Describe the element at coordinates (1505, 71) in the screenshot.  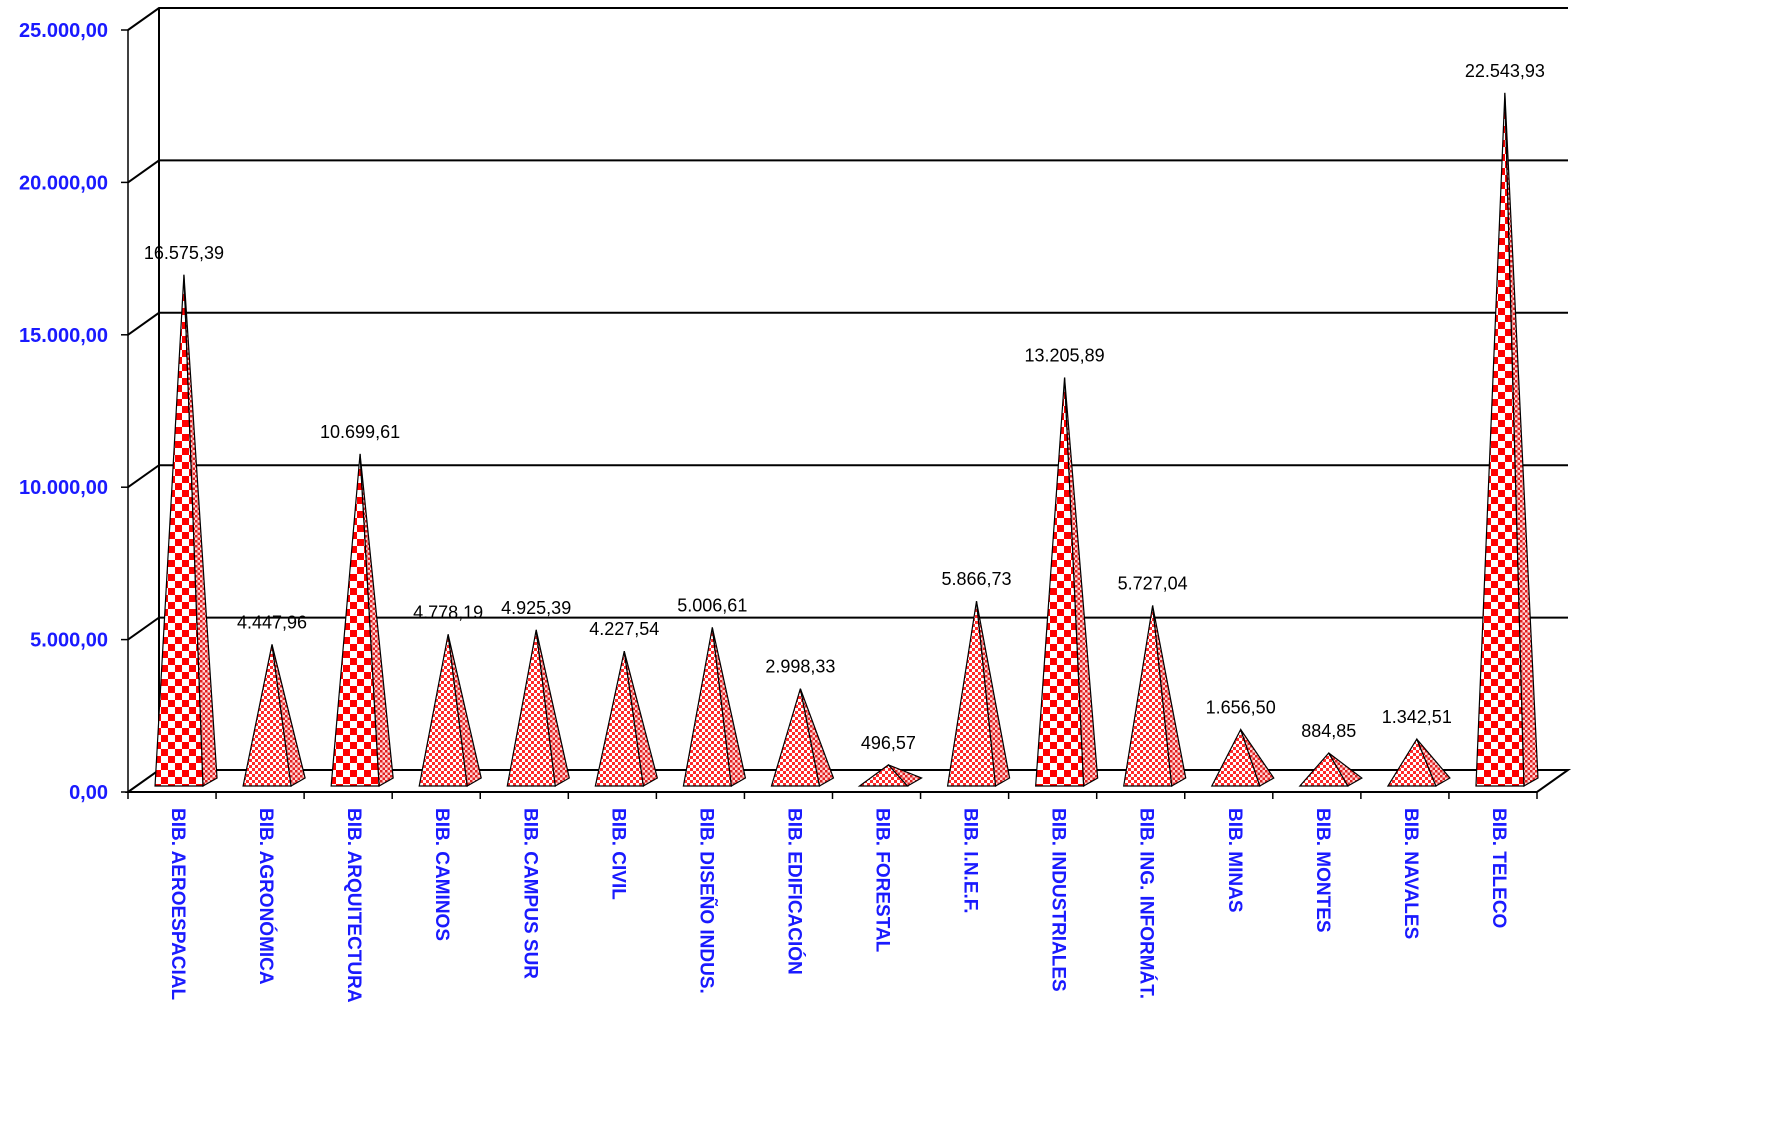
I see `data-label: 22.543,93` at that location.